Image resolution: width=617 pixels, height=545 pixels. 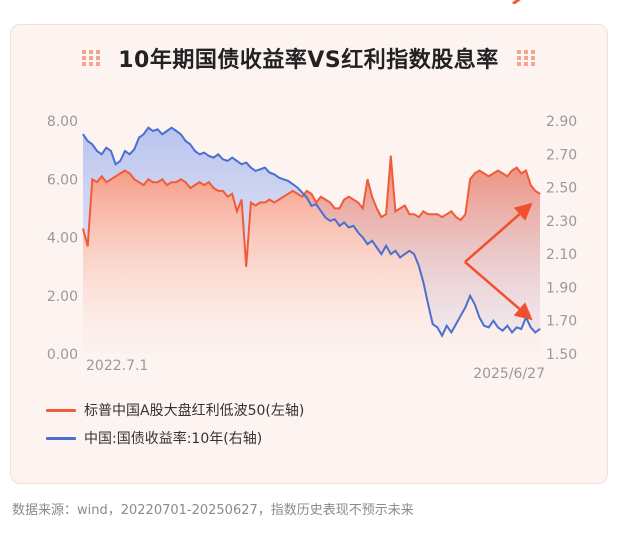 I want to click on right-axis-tick: 1.50, so click(x=561, y=355).